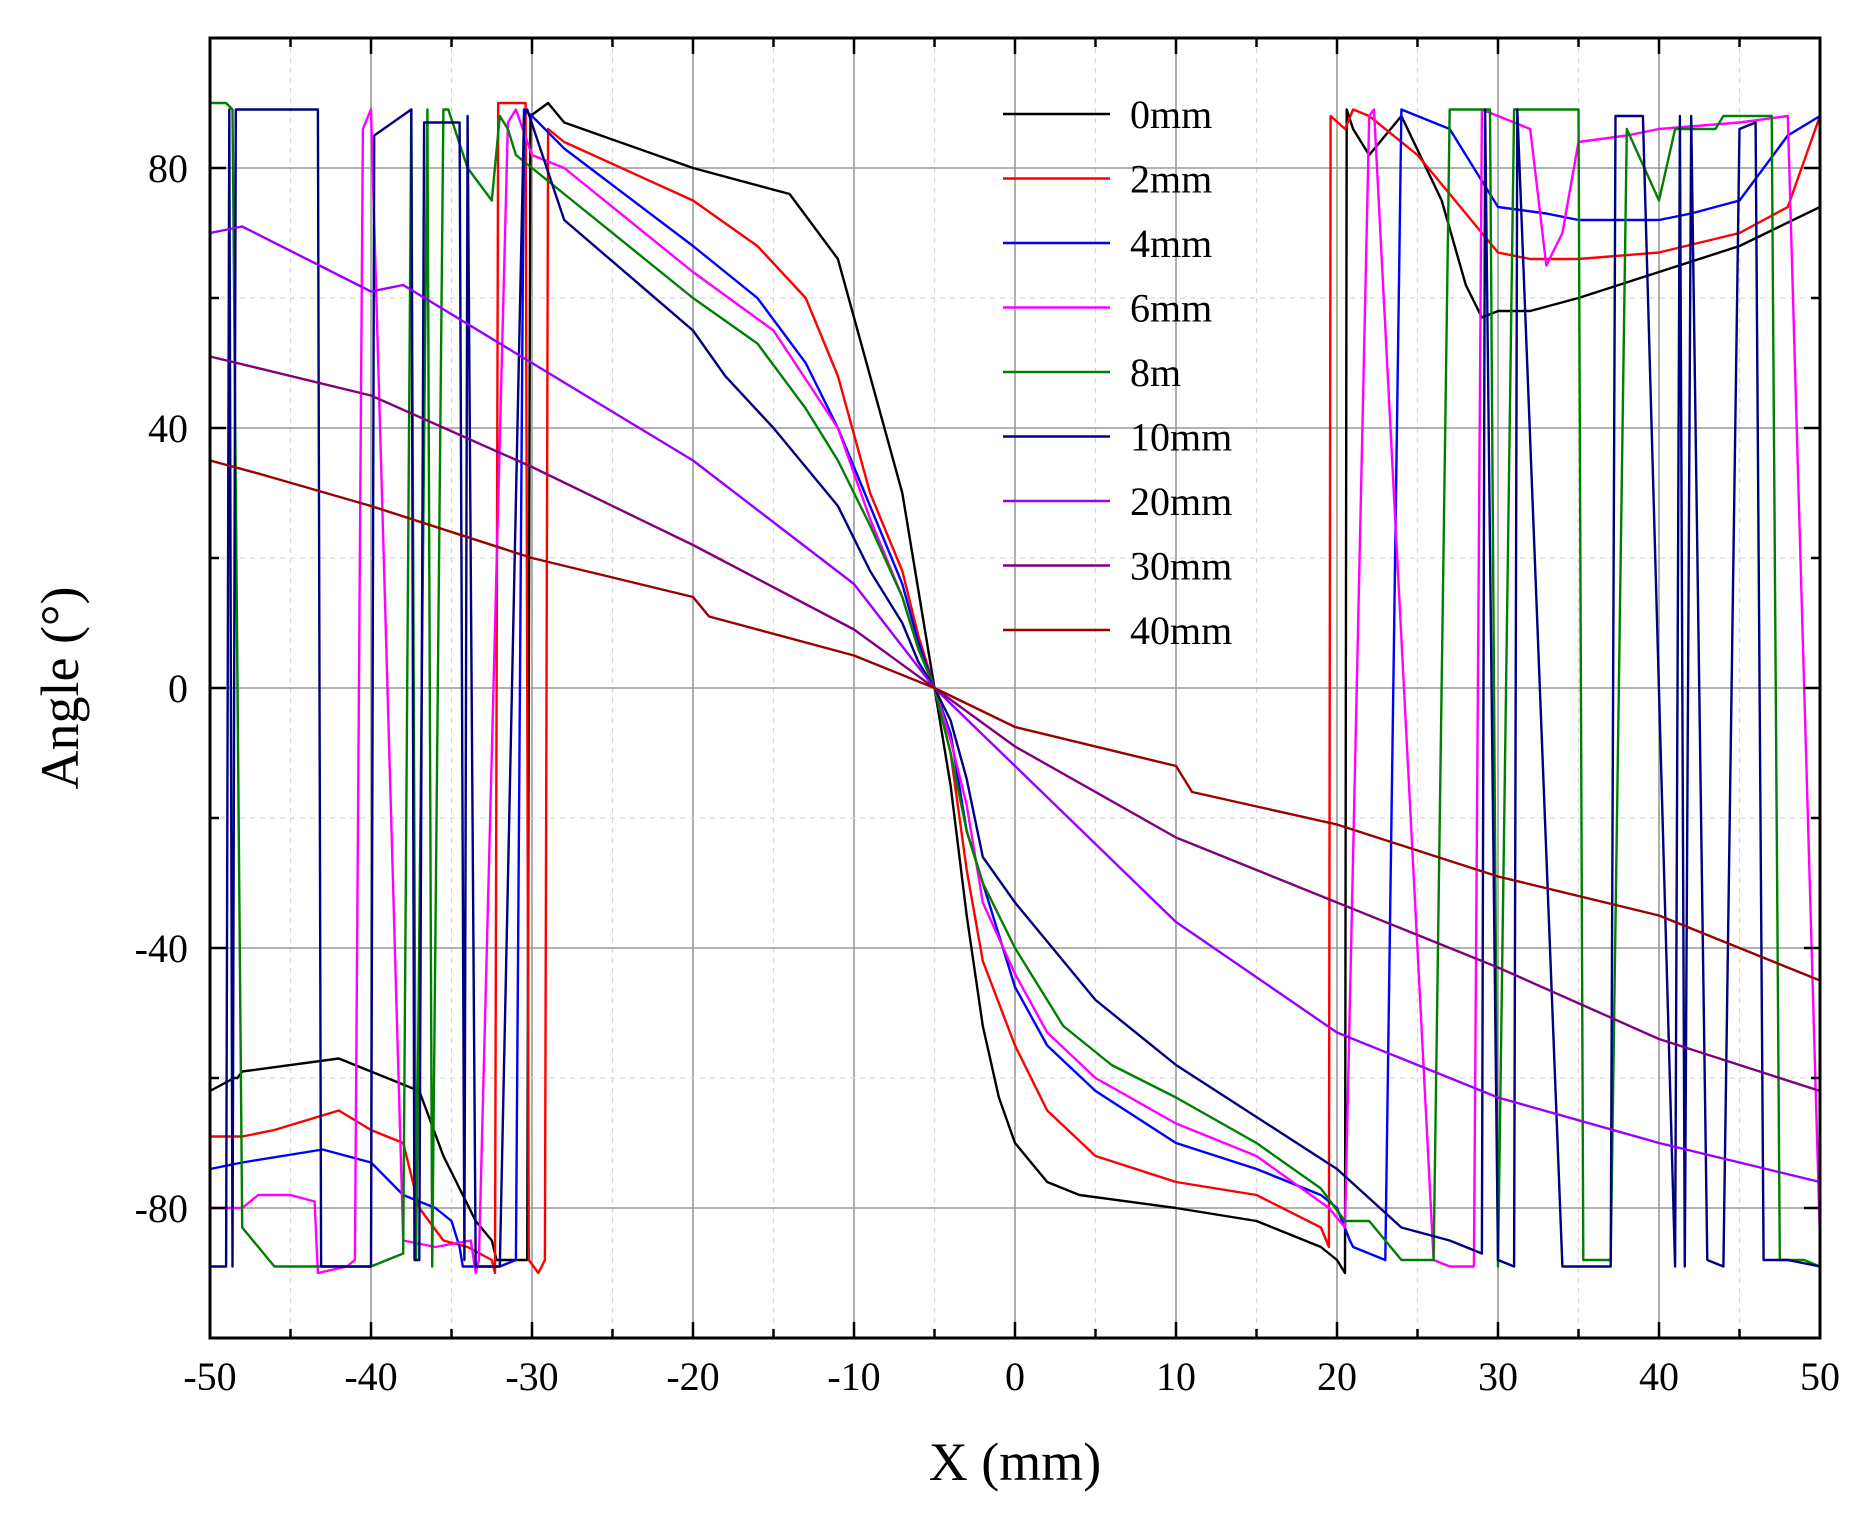 The image size is (1869, 1526). I want to click on x-tick-label: 50, so click(1820, 1376).